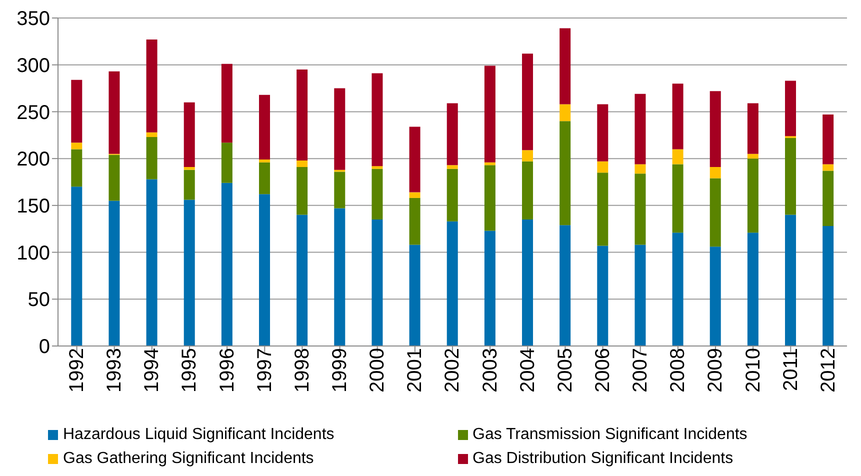 The width and height of the screenshot is (861, 476). What do you see at coordinates (339, 370) in the screenshot?
I see `x-tick-label: 1999` at bounding box center [339, 370].